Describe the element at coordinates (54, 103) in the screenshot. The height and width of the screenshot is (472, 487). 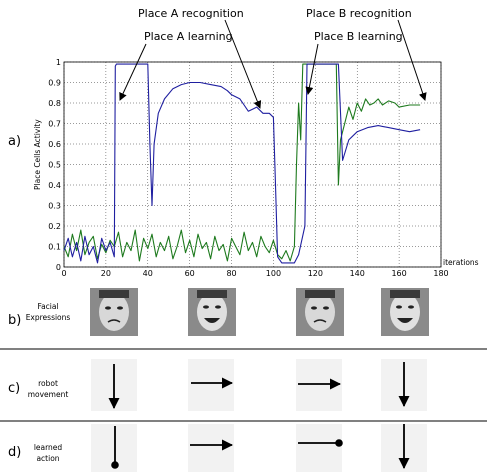
I see `y-tick-label: 0.8` at that location.